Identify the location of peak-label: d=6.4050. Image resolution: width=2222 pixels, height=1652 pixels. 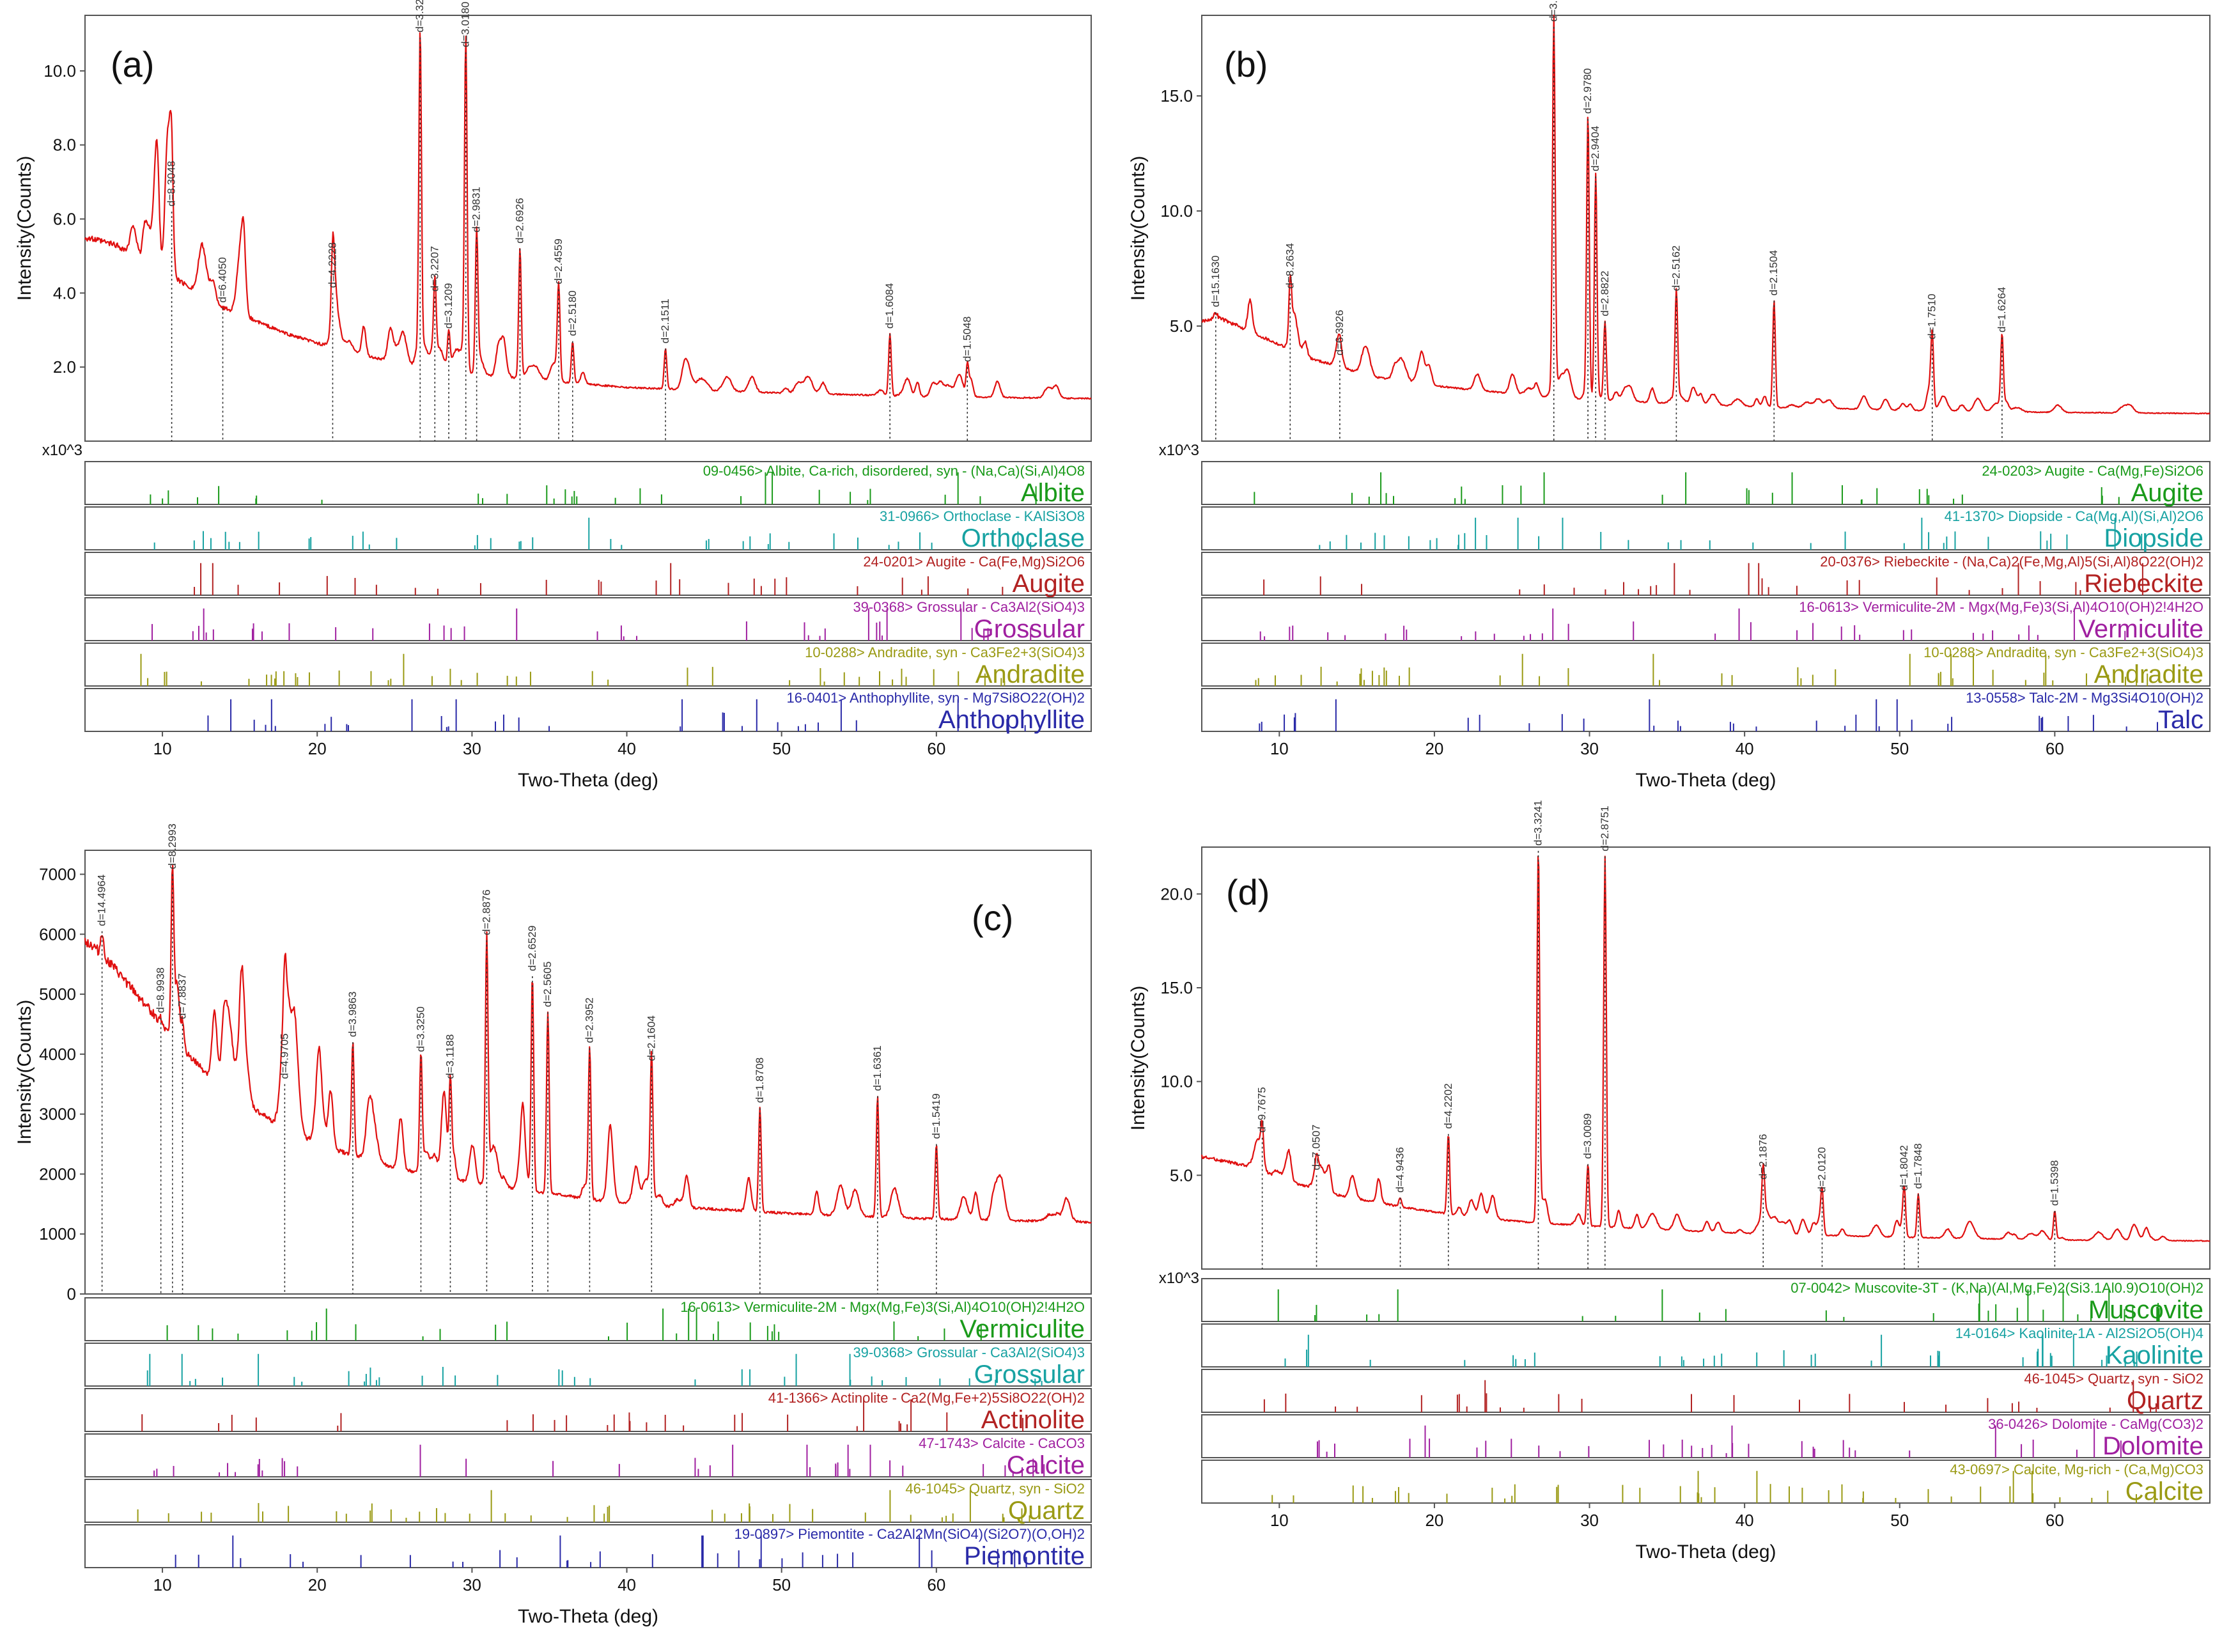
(223, 279).